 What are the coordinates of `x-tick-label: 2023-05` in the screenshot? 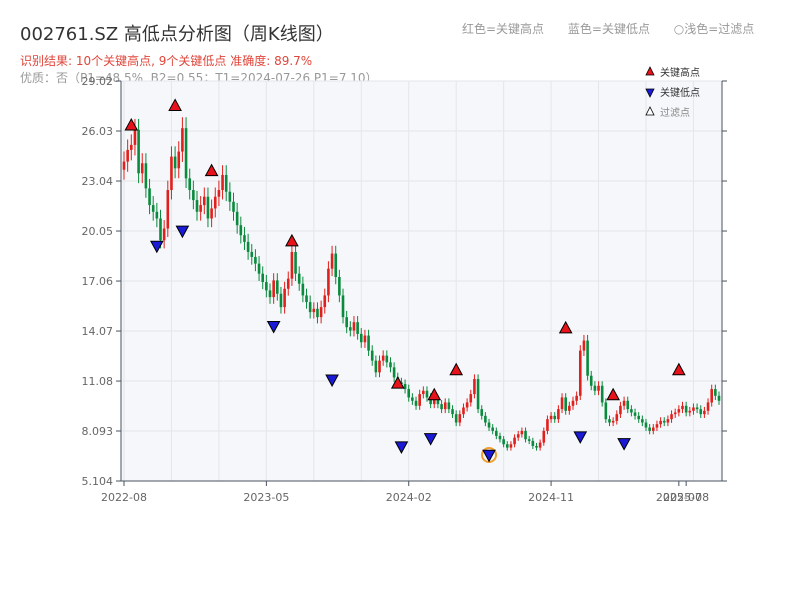 It's located at (266, 497).